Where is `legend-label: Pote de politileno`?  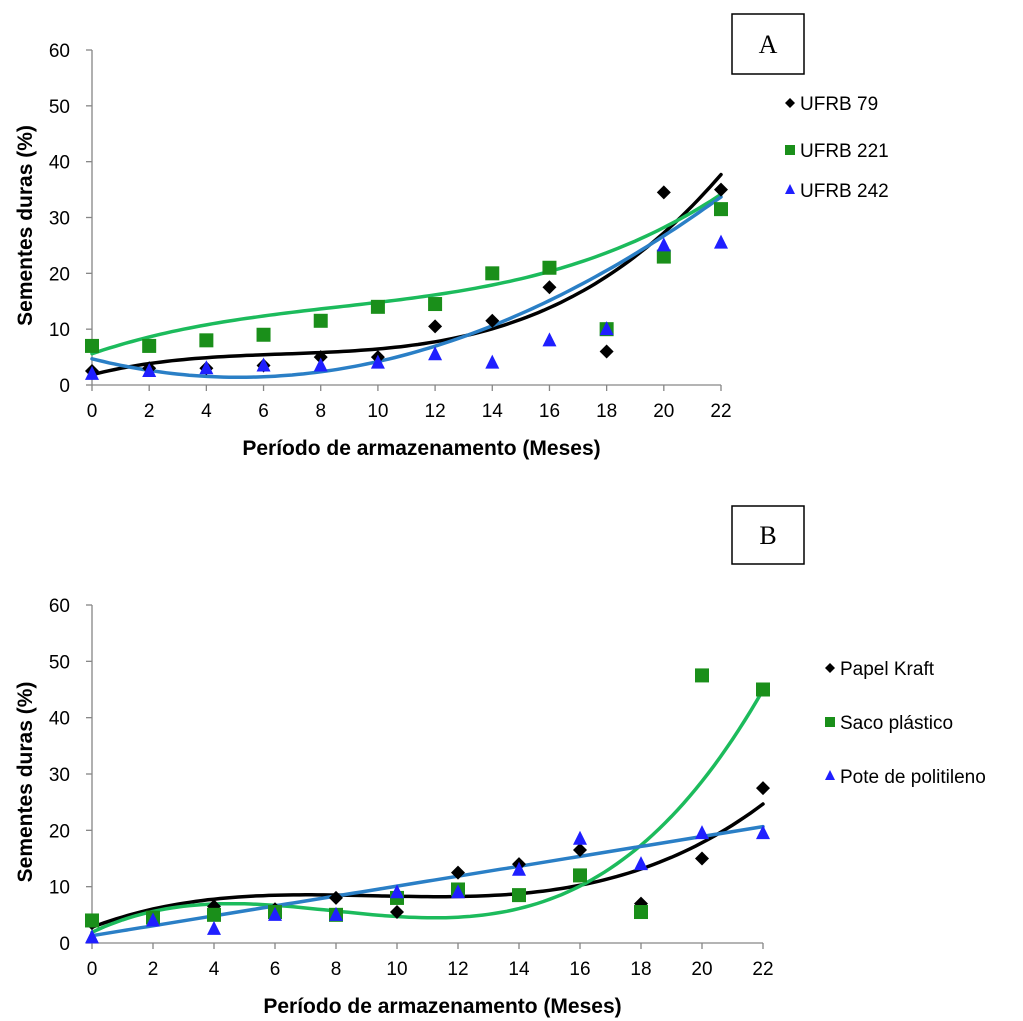 legend-label: Pote de politileno is located at coordinates (913, 777).